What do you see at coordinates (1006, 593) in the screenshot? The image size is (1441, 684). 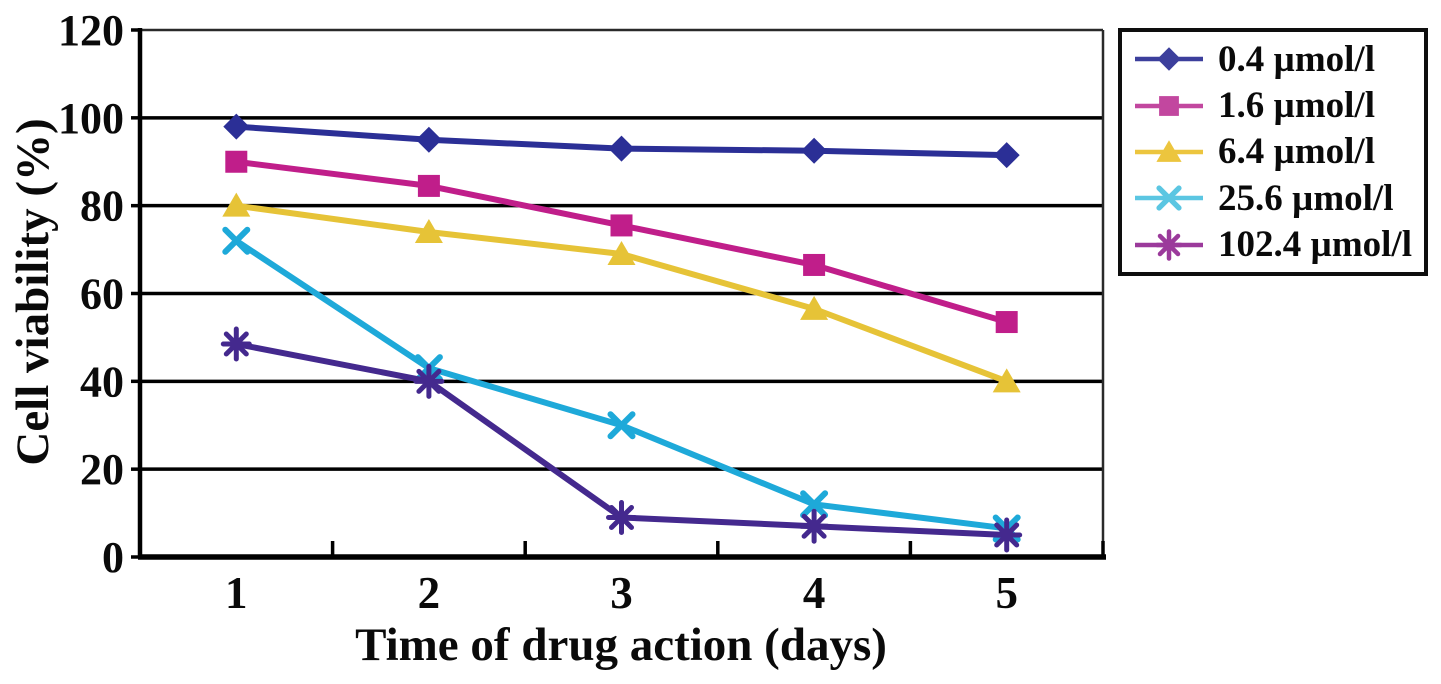 I see `x-tick-label: 5` at bounding box center [1006, 593].